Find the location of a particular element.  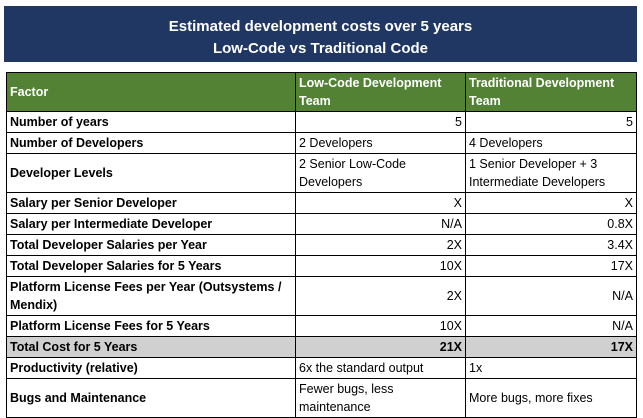

table-row: Salary per Senior Developer X X is located at coordinates (321, 203).